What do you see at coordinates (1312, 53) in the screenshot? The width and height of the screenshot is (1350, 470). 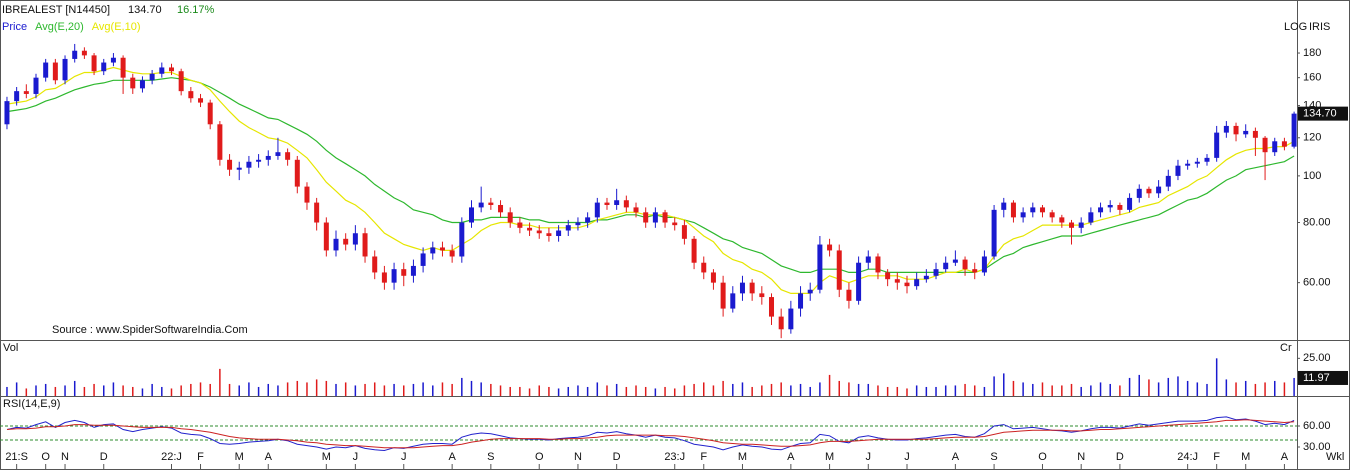 I see `y-tick-label: 180` at bounding box center [1312, 53].